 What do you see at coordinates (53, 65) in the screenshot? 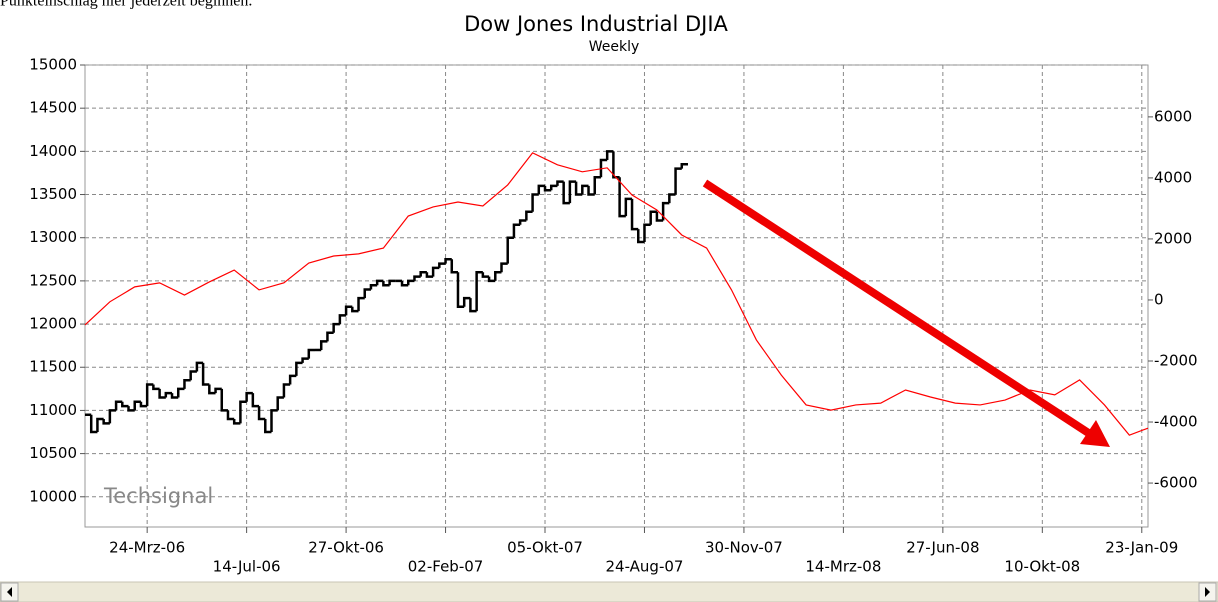
I see `y-tick-label: 15000` at bounding box center [53, 65].